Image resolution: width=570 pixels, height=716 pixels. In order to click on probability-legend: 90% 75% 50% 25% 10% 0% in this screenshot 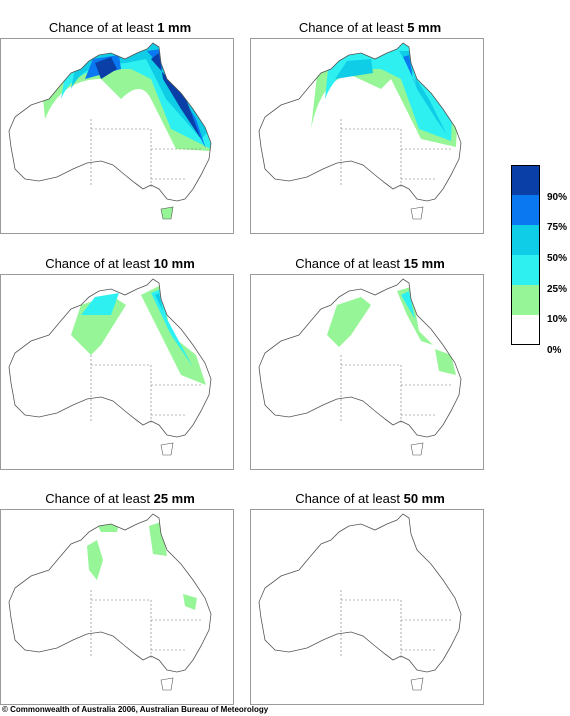, I will do `click(540, 265)`.